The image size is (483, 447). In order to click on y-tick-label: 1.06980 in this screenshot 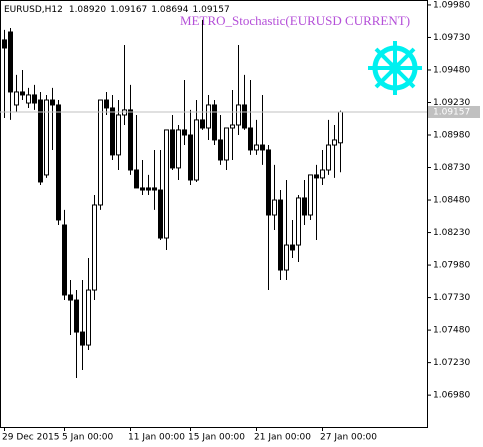, I will do `click(451, 396)`.